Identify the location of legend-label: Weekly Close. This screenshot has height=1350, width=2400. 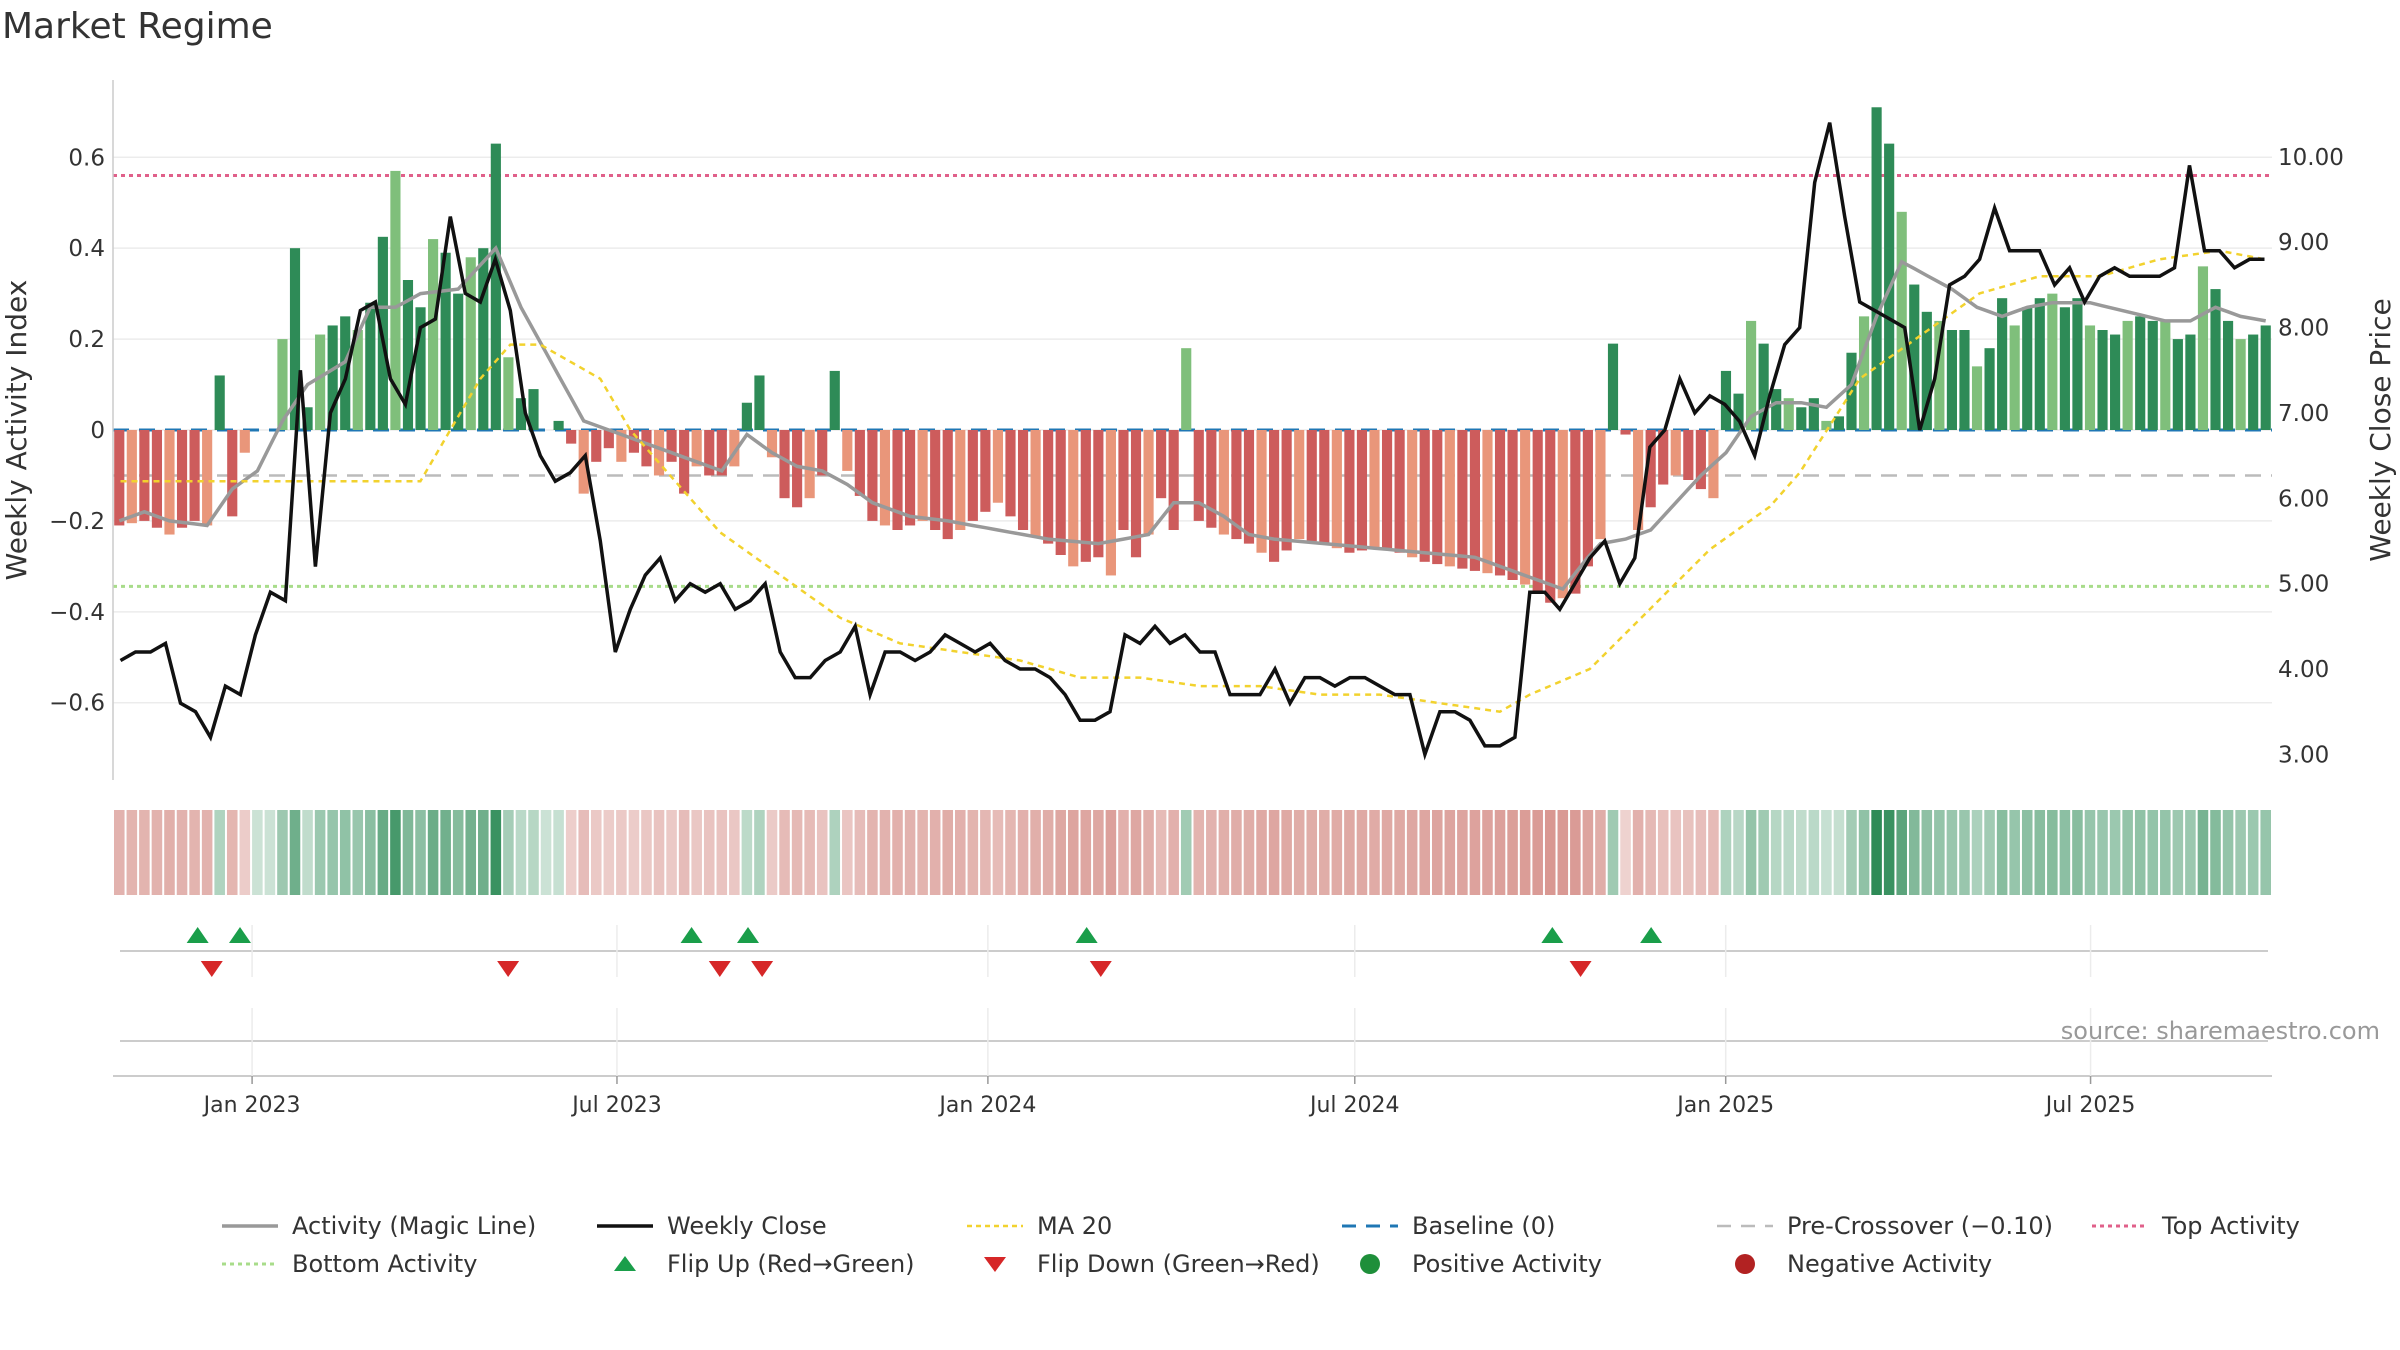
(747, 1226).